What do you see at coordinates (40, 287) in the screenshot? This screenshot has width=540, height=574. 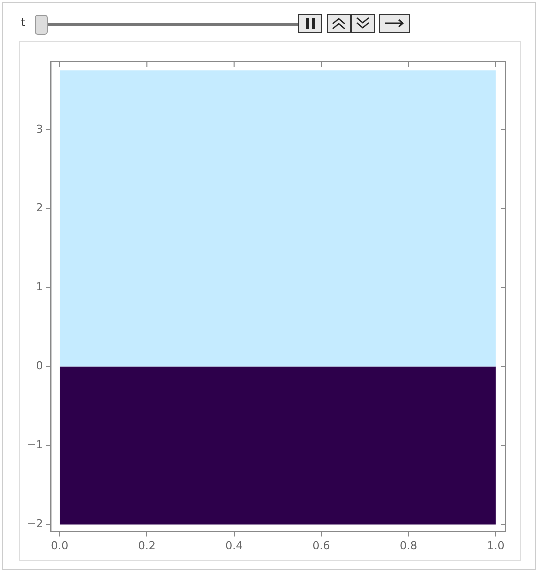 I see `y-tick-label: 1` at bounding box center [40, 287].